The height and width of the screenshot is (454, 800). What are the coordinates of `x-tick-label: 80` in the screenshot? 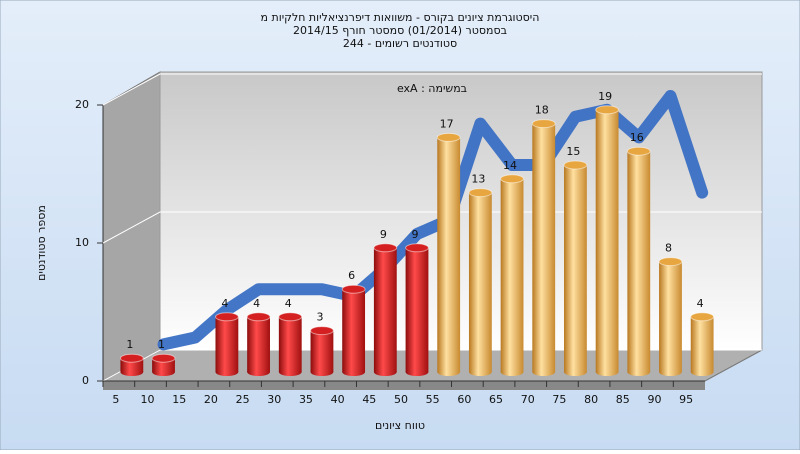 It's located at (591, 399).